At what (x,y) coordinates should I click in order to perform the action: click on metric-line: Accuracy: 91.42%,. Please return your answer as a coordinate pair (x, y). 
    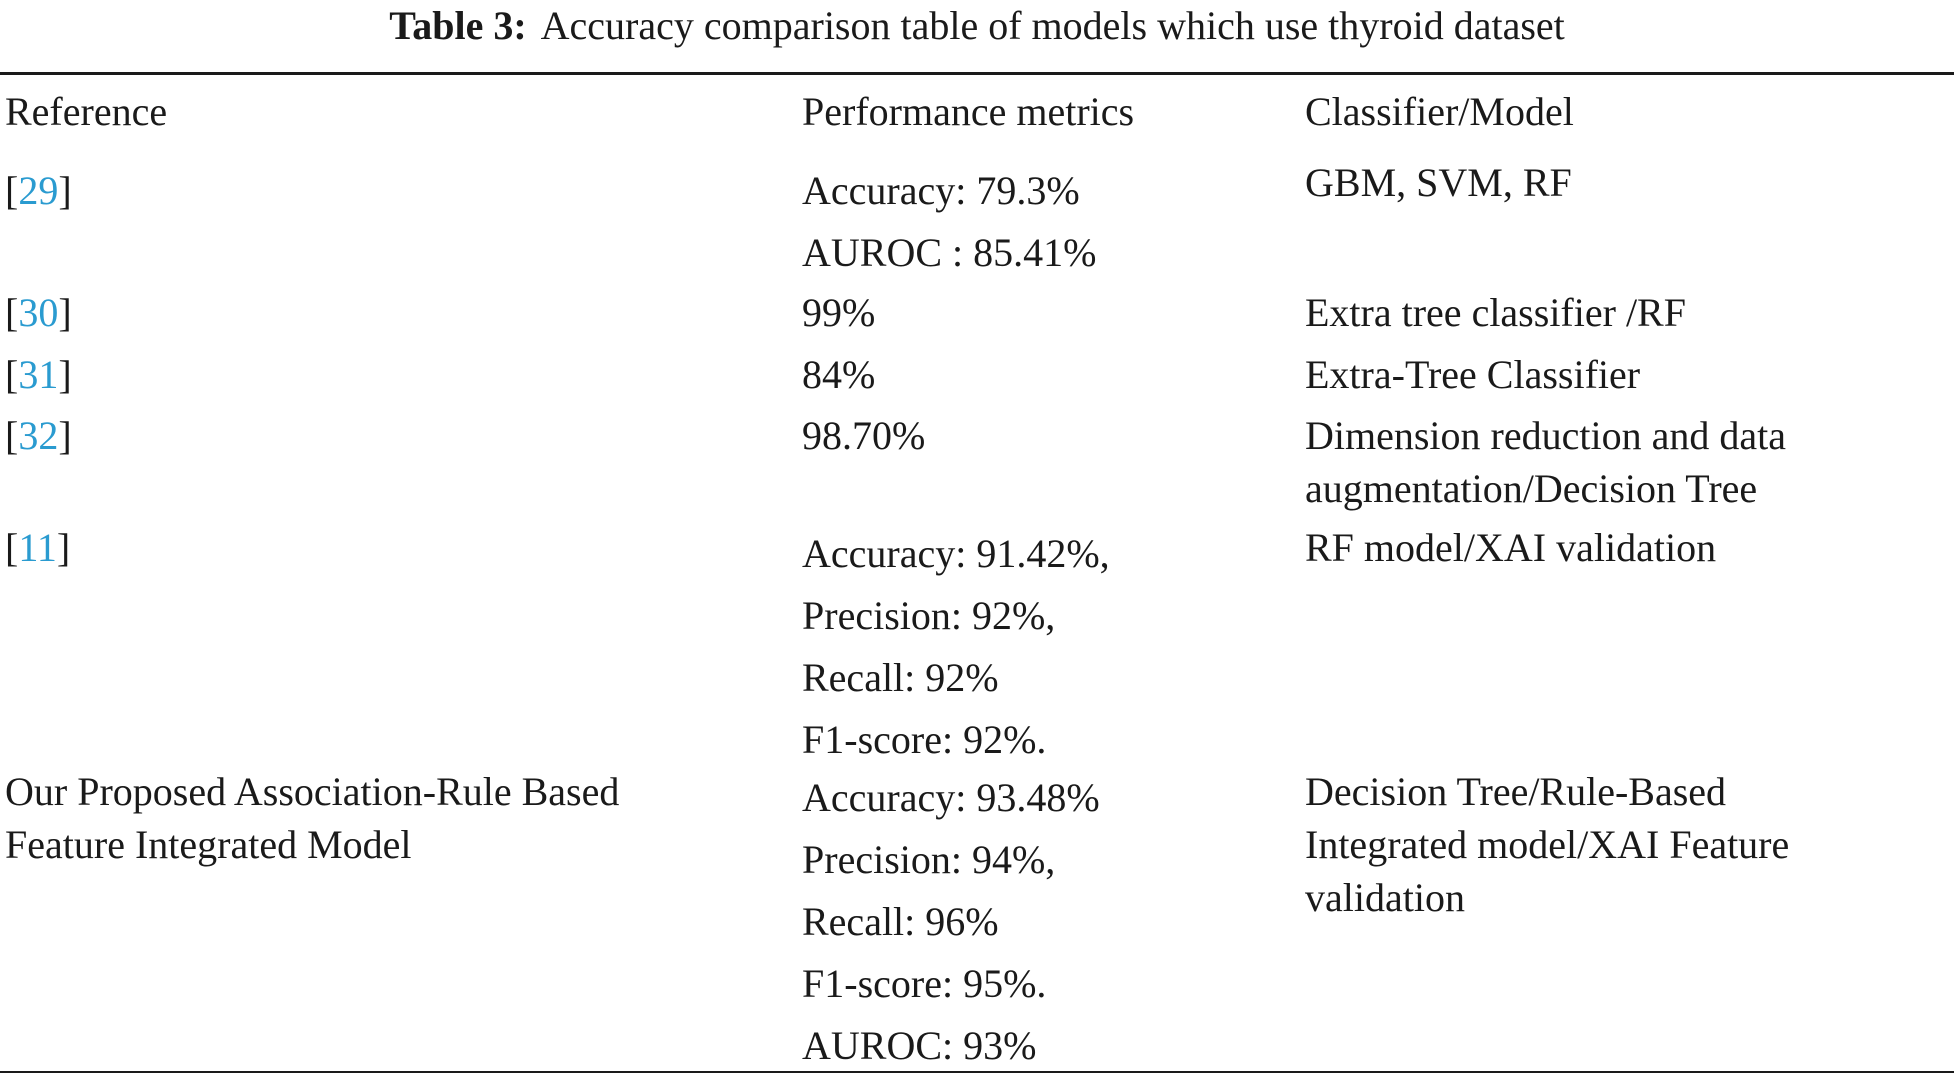
    Looking at the image, I should click on (956, 553).